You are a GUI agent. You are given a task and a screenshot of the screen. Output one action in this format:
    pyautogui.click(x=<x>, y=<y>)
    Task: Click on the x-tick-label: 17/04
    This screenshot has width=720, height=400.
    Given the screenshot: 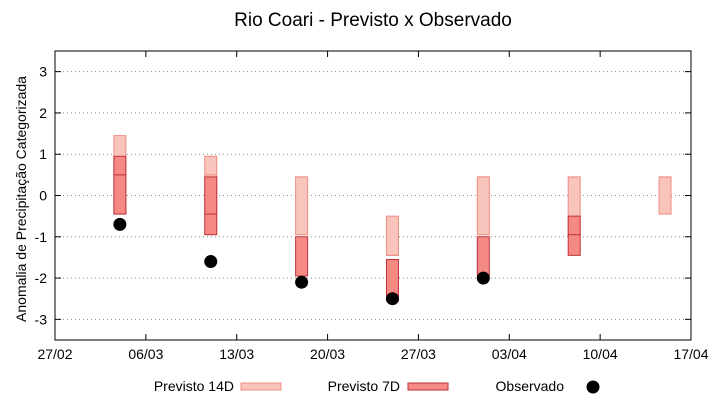 What is the action you would take?
    pyautogui.click(x=690, y=354)
    